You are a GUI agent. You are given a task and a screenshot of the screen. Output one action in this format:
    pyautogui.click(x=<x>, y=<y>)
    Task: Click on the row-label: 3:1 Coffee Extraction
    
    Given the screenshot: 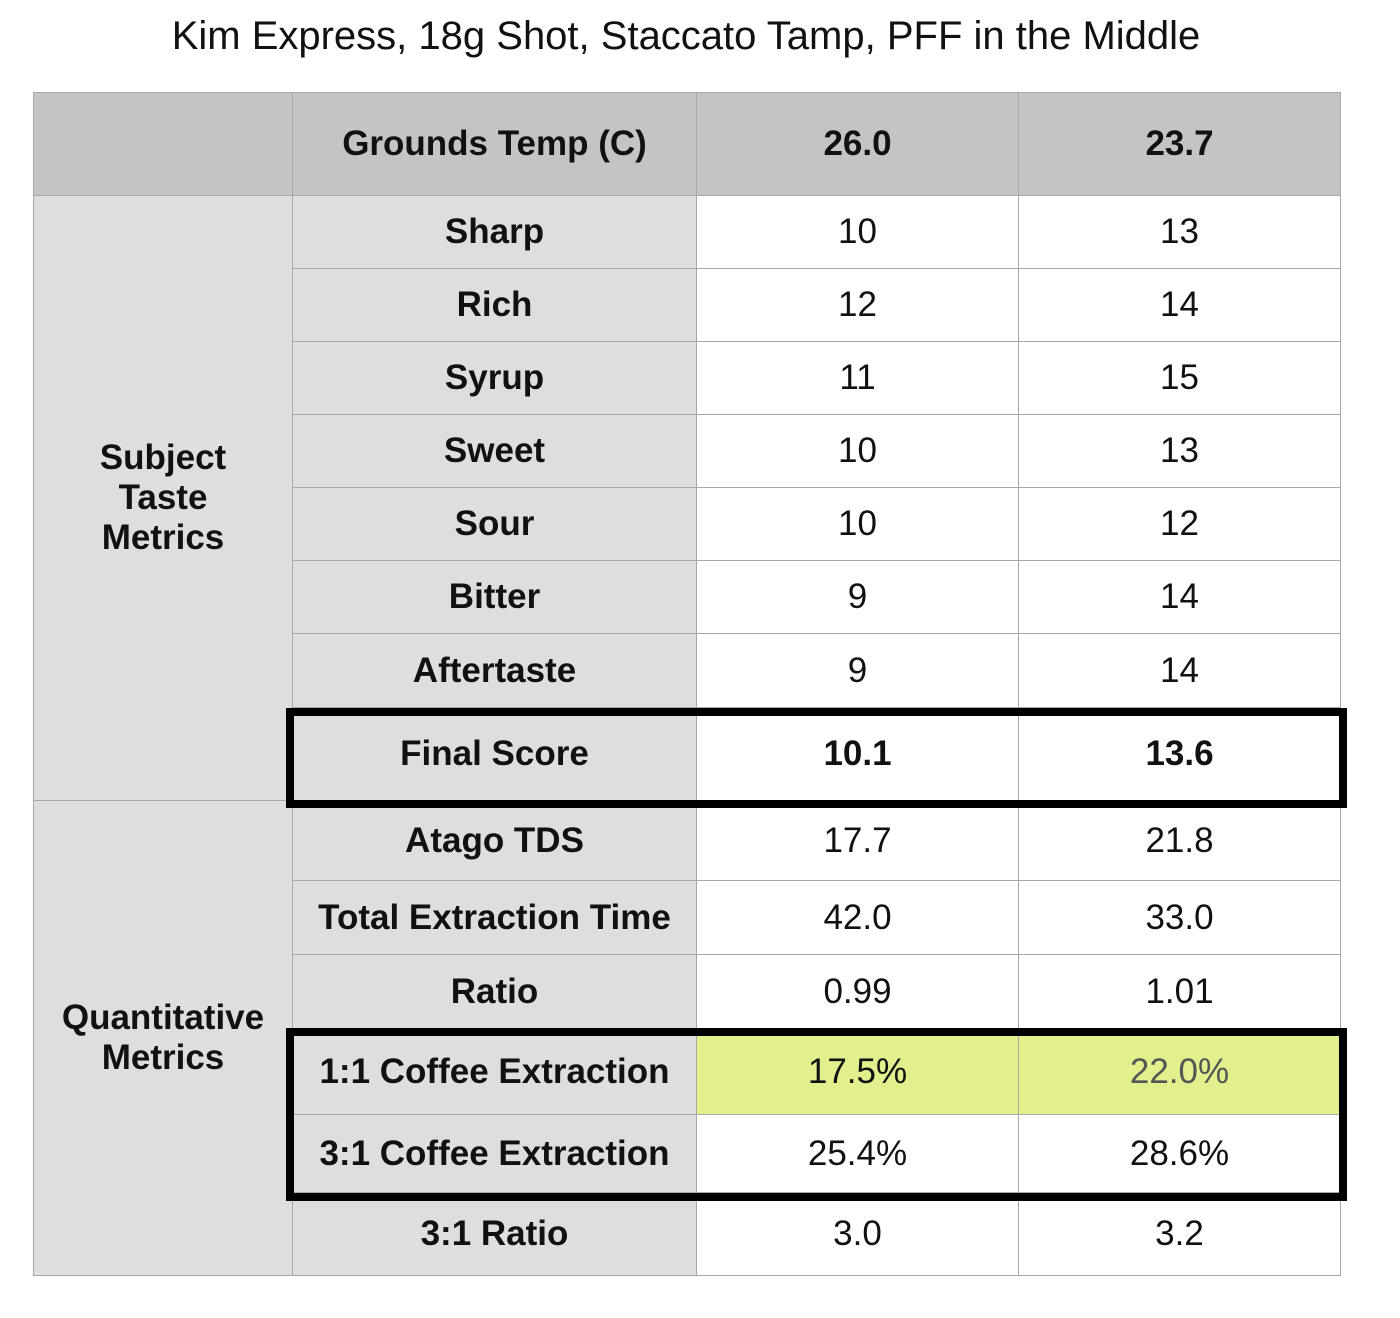 What is the action you would take?
    pyautogui.click(x=494, y=1153)
    